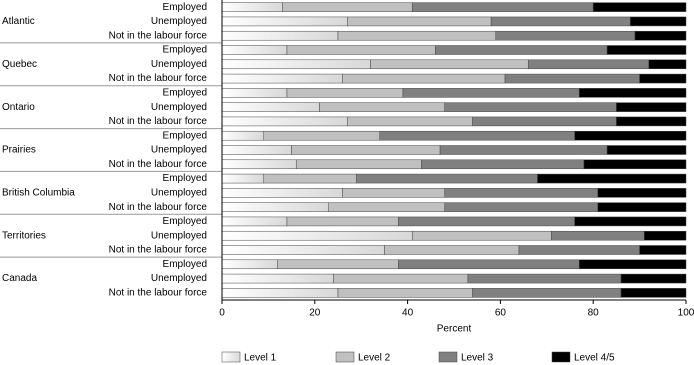 This screenshot has width=694, height=365. I want to click on legend-label: Level 2, so click(374, 358).